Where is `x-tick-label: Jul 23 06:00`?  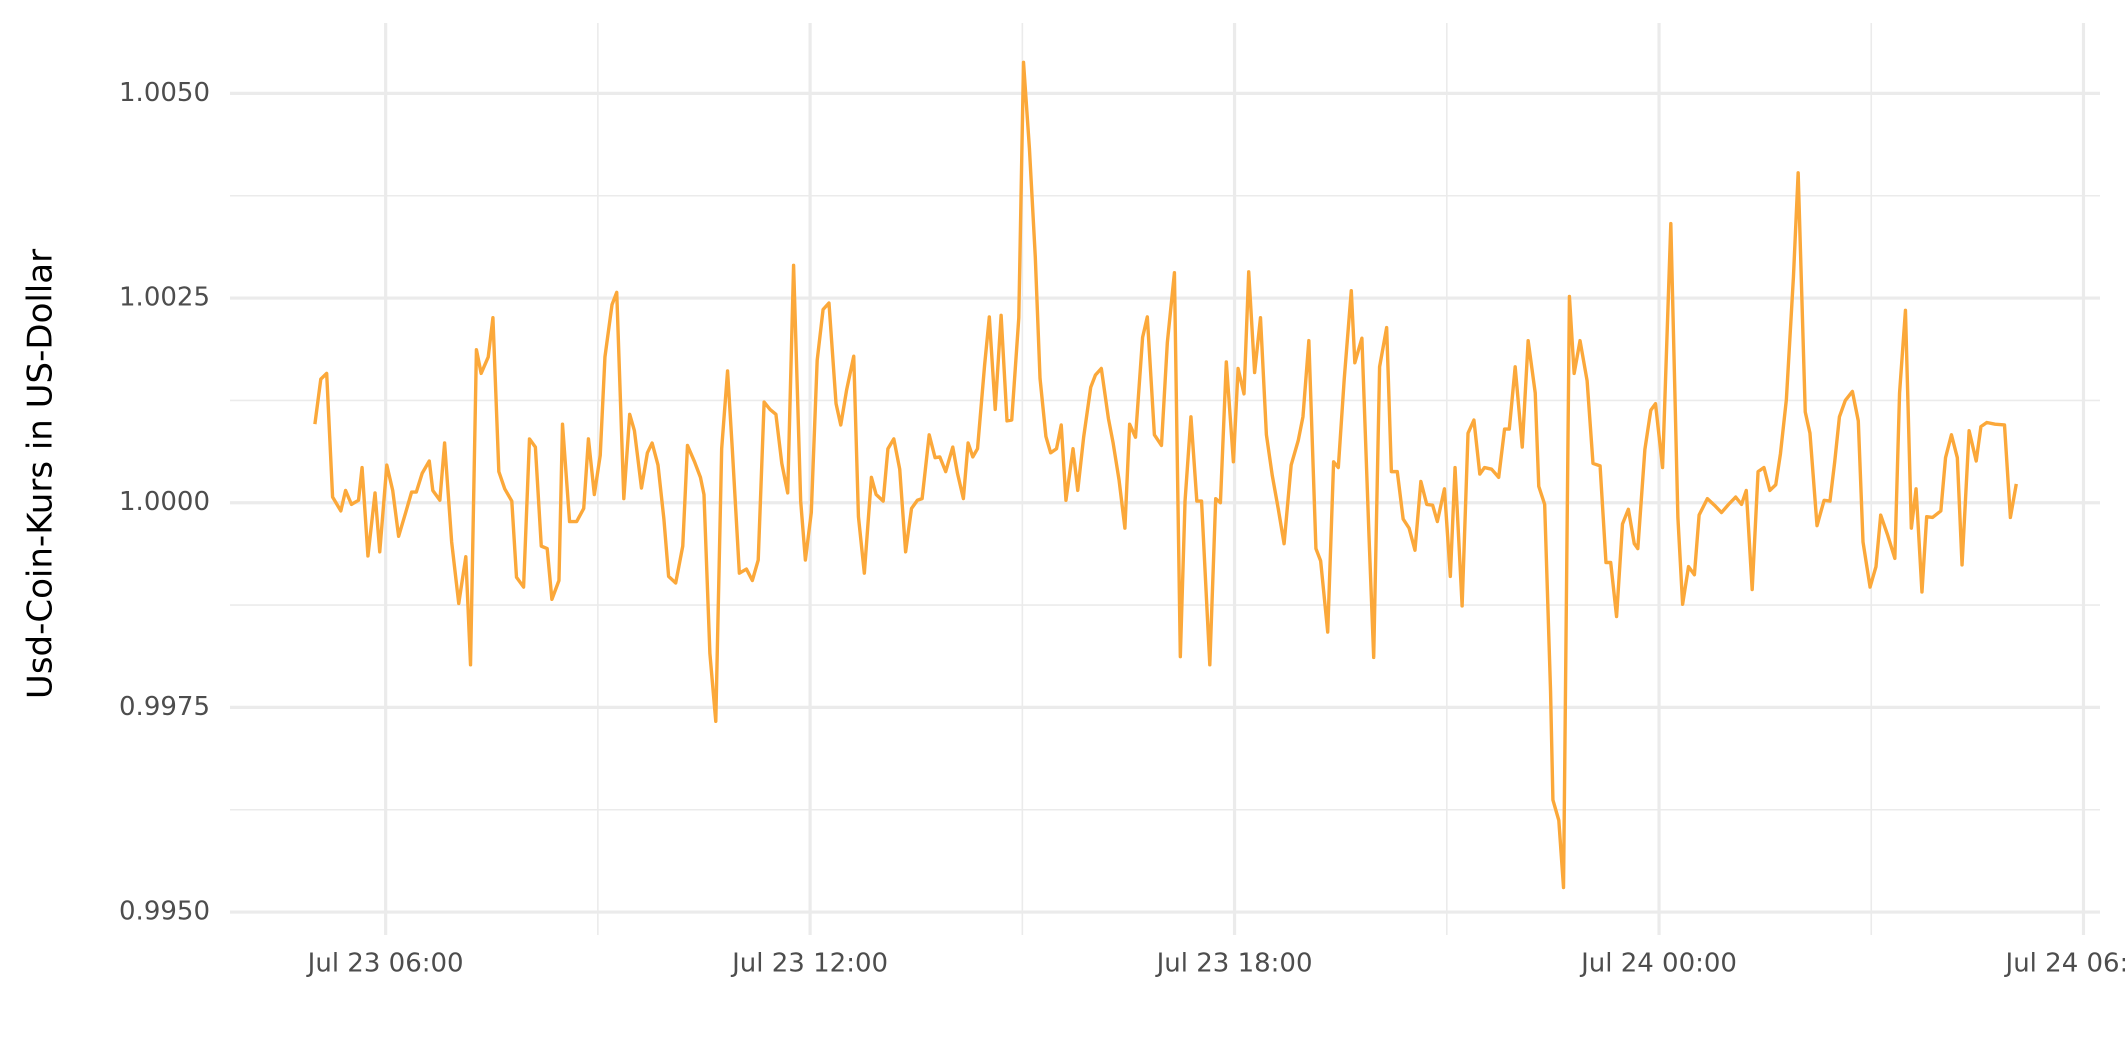
x-tick-label: Jul 23 06:00 is located at coordinates (385, 964).